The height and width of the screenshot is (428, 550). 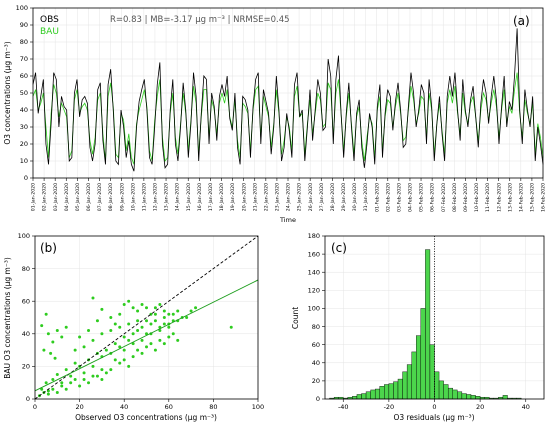 I want to click on x-tick-label: 26-Jan-2020, so click(x=311, y=197).